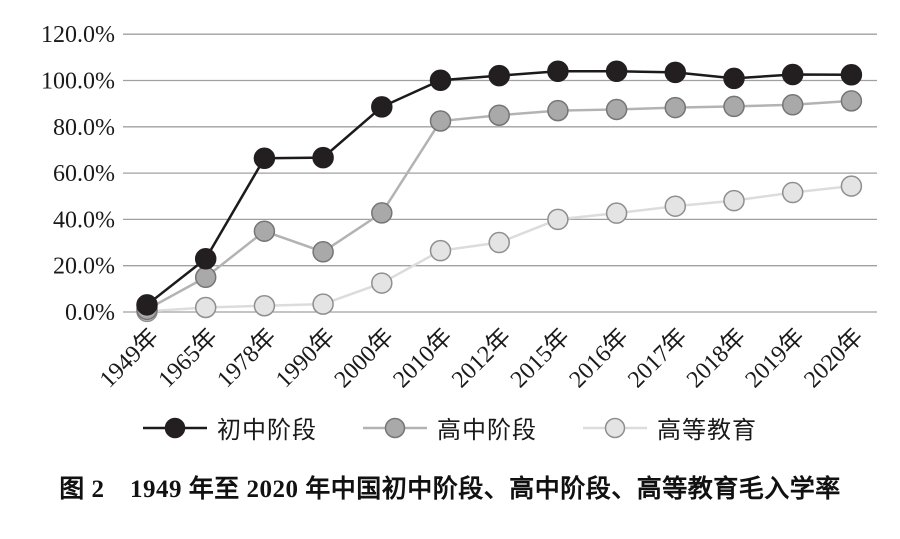 Image resolution: width=900 pixels, height=539 pixels. I want to click on chart-legend: 初中阶段 高中阶段 高等教育, so click(450, 427).